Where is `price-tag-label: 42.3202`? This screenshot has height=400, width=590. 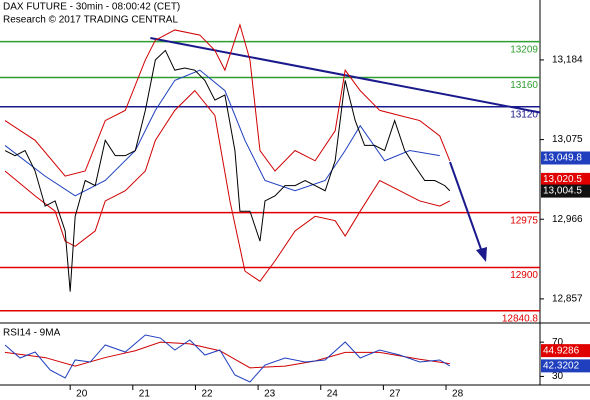
price-tag-label: 42.3202 is located at coordinates (561, 366).